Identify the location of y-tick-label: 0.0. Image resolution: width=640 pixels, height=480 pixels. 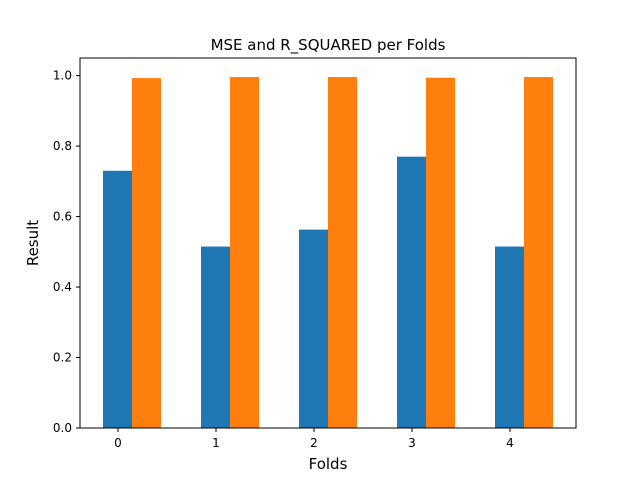
(62, 428).